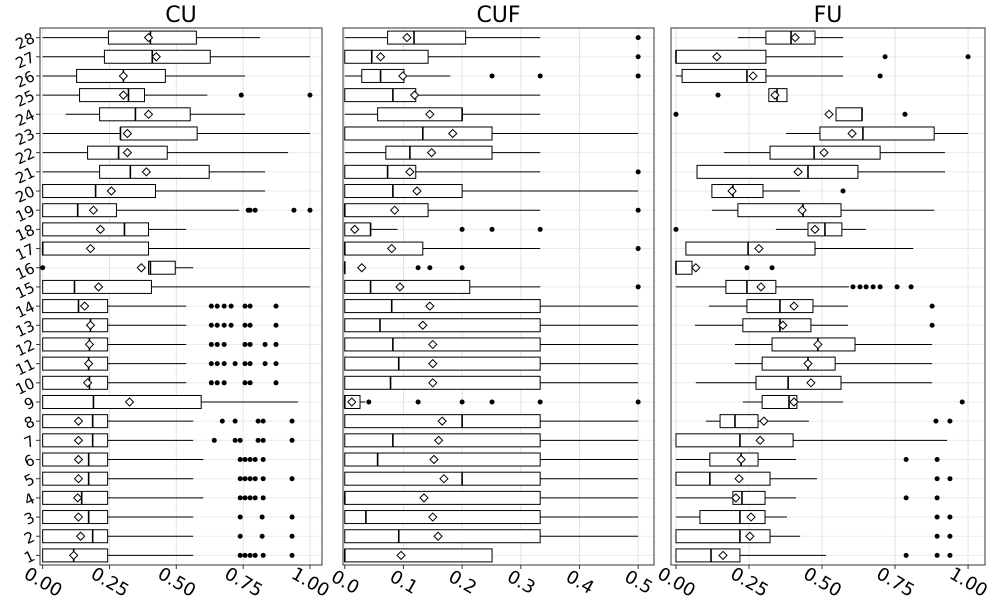 The image size is (989, 604). What do you see at coordinates (579, 582) in the screenshot?
I see `x-tick-label: 0.4` at bounding box center [579, 582].